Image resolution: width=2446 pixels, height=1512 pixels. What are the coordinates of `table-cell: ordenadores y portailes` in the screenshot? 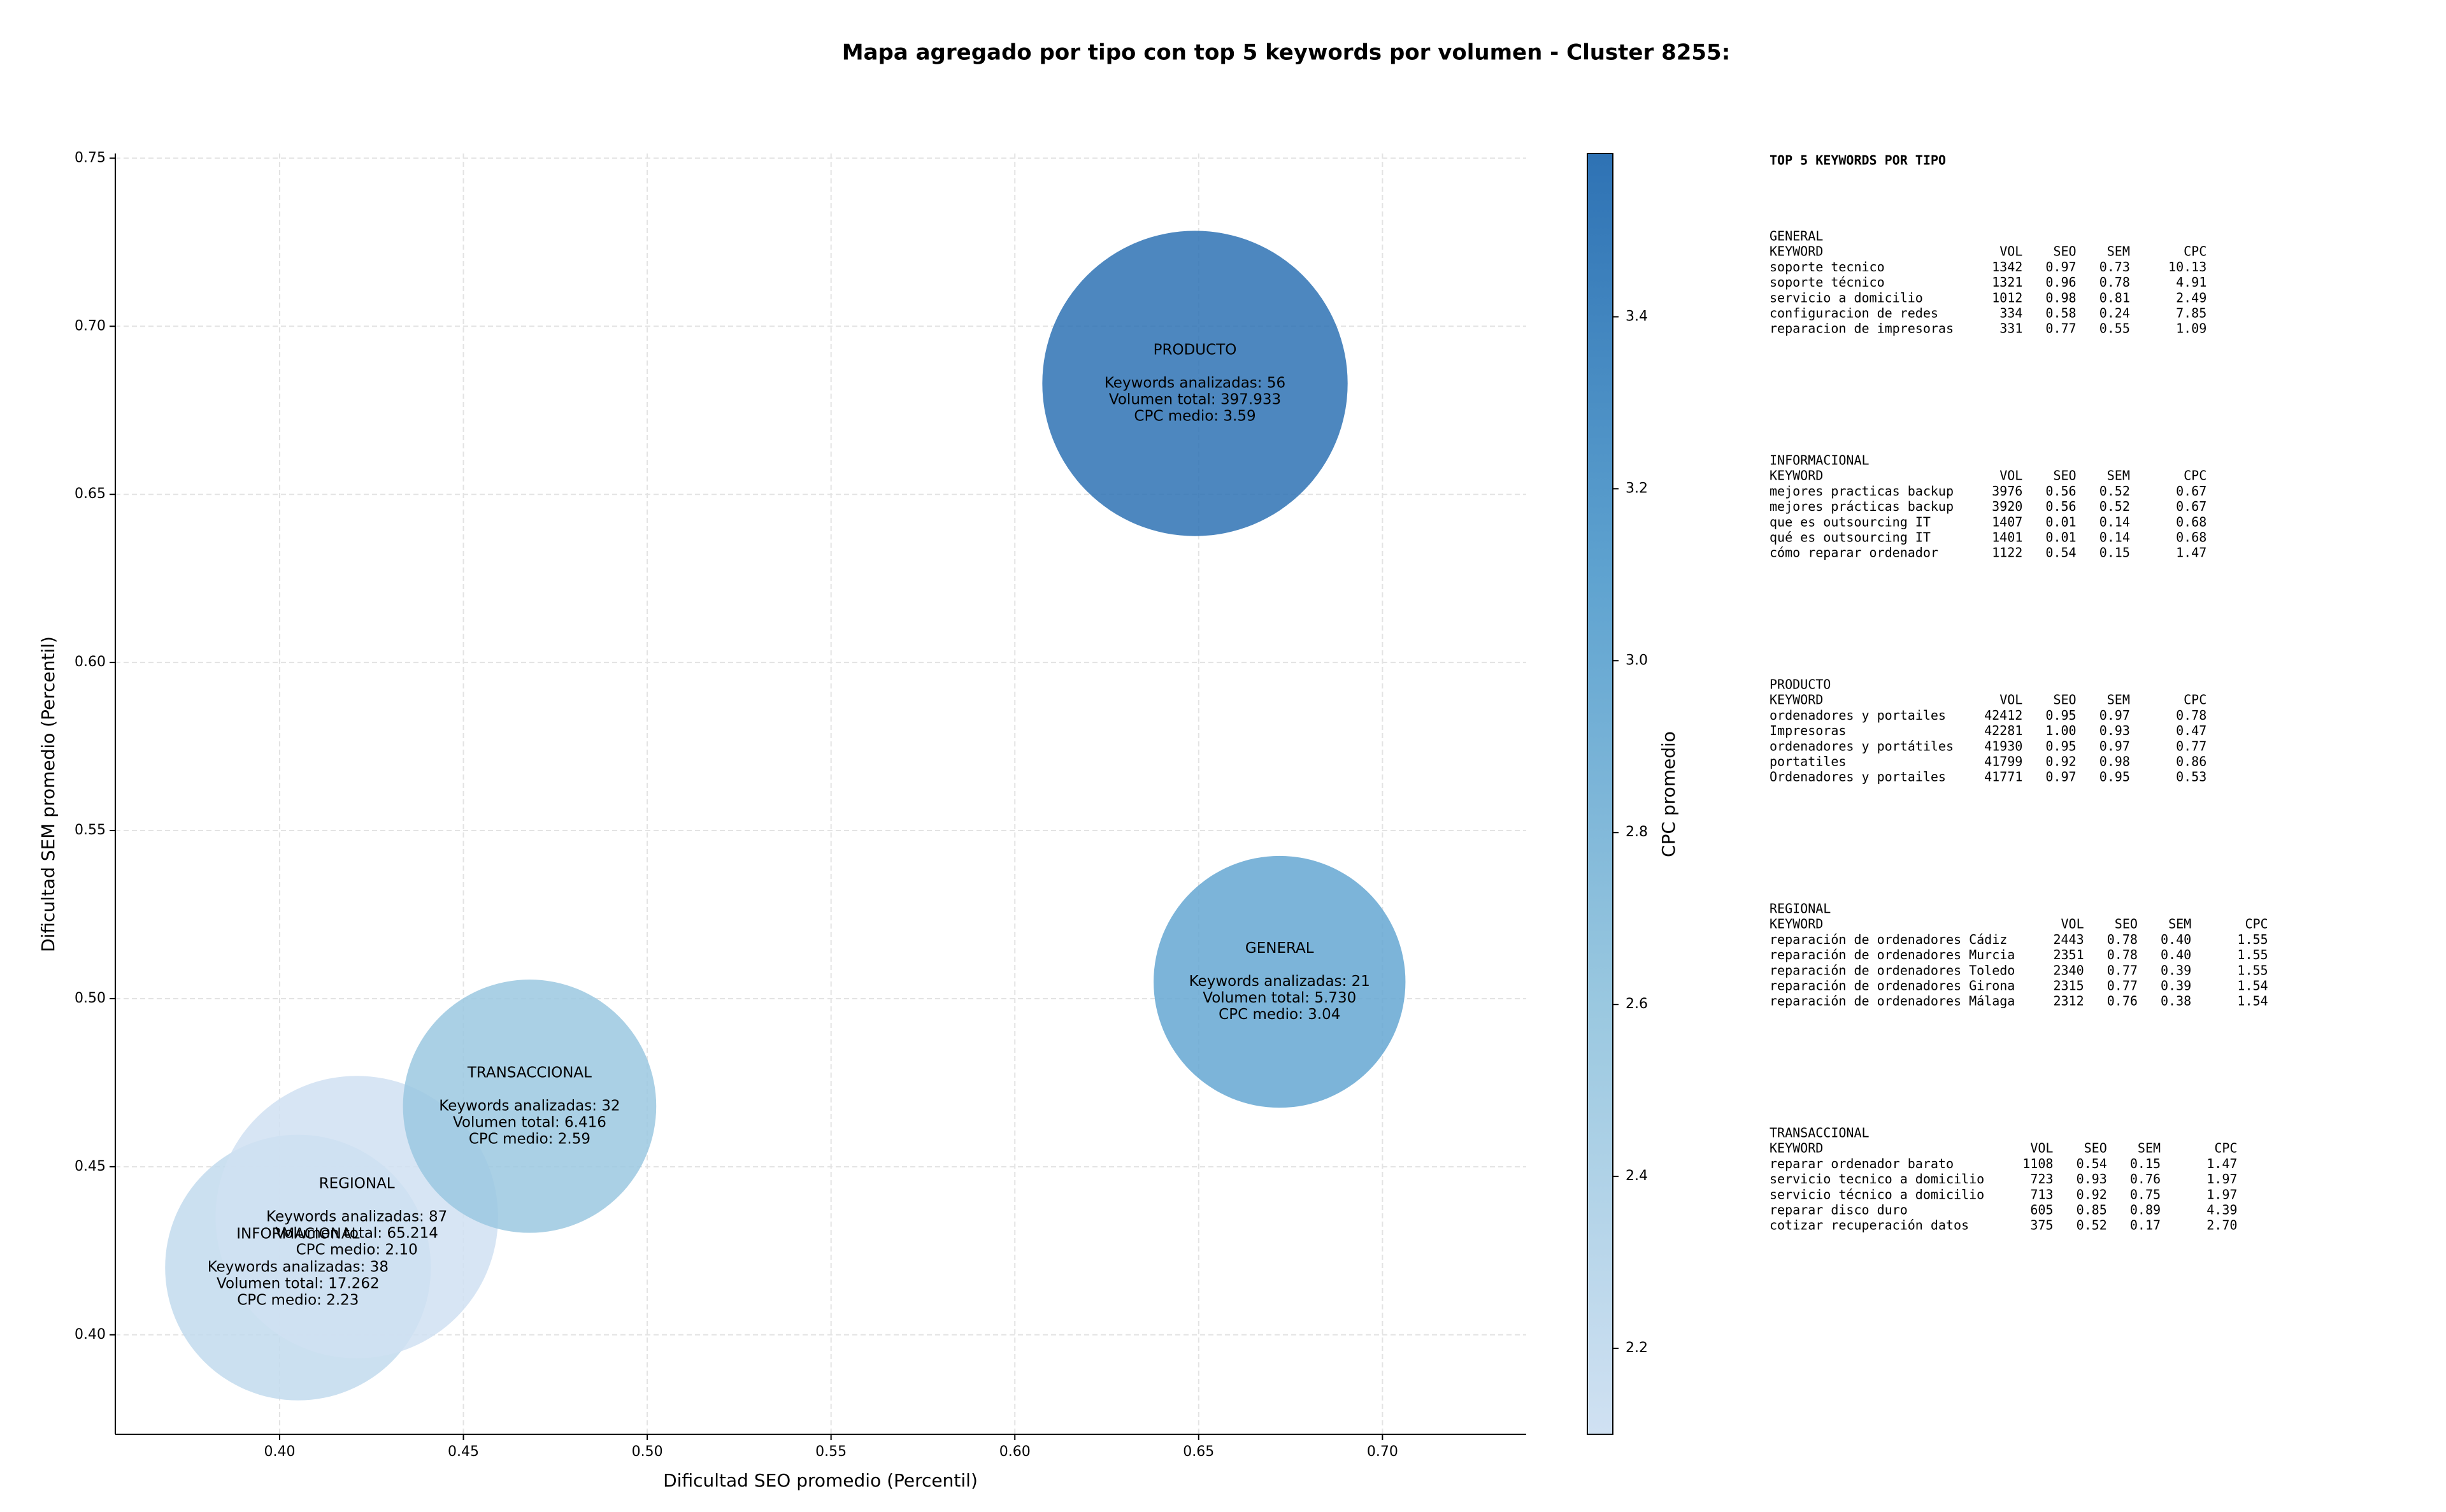 It's located at (1858, 715).